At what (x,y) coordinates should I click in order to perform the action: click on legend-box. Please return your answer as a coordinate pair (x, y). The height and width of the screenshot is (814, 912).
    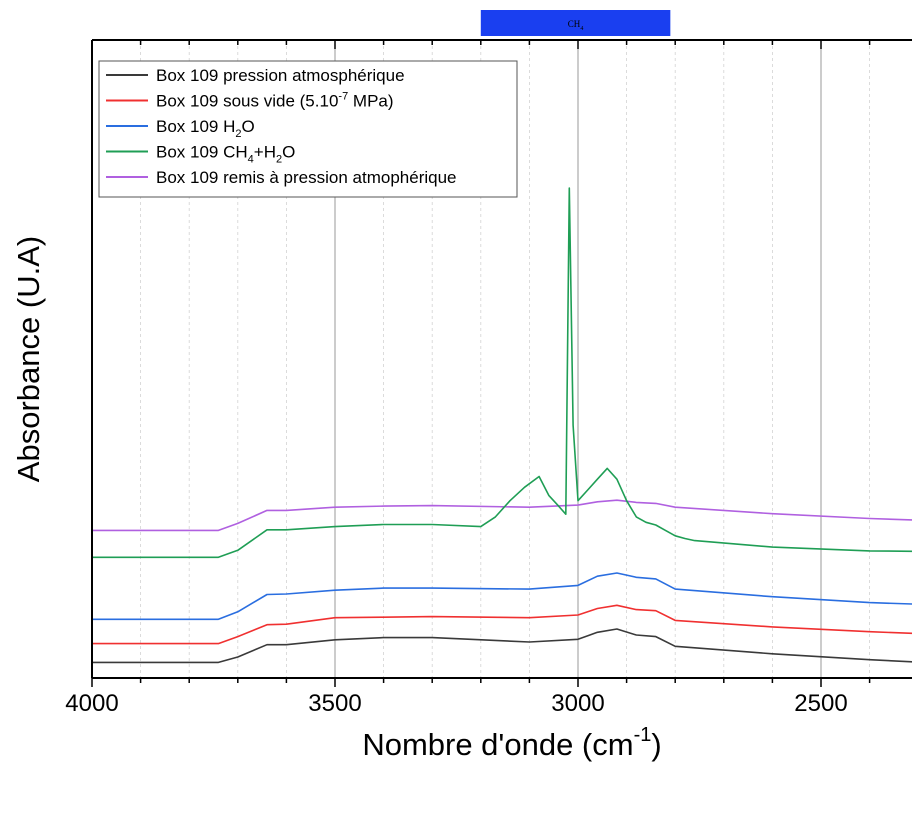
    Looking at the image, I should click on (308, 129).